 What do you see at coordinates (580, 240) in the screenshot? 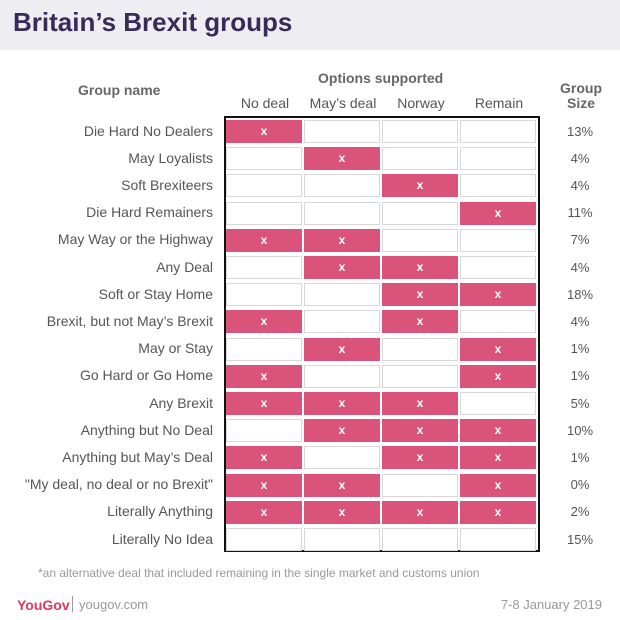
I see `group-size: 7%` at bounding box center [580, 240].